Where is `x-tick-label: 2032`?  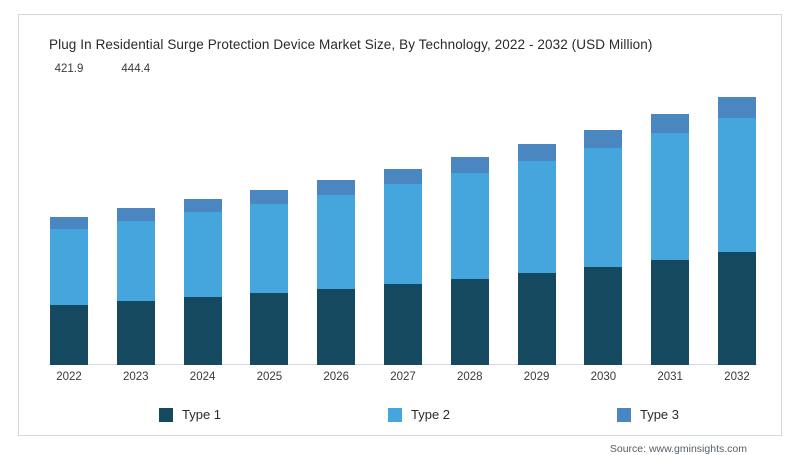
x-tick-label: 2032 is located at coordinates (737, 377).